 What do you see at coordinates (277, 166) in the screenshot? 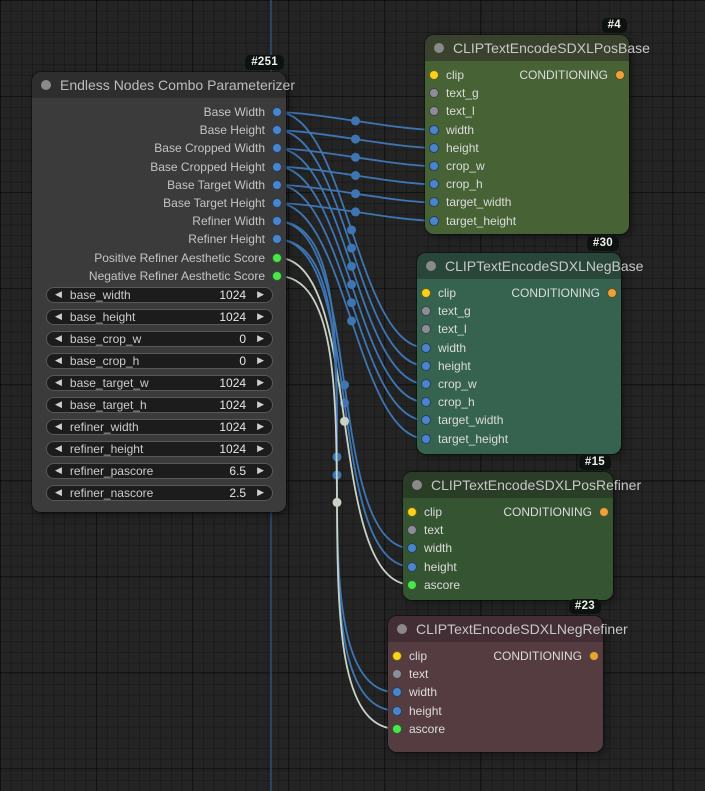
I see `Base Cropped Height-output-port` at bounding box center [277, 166].